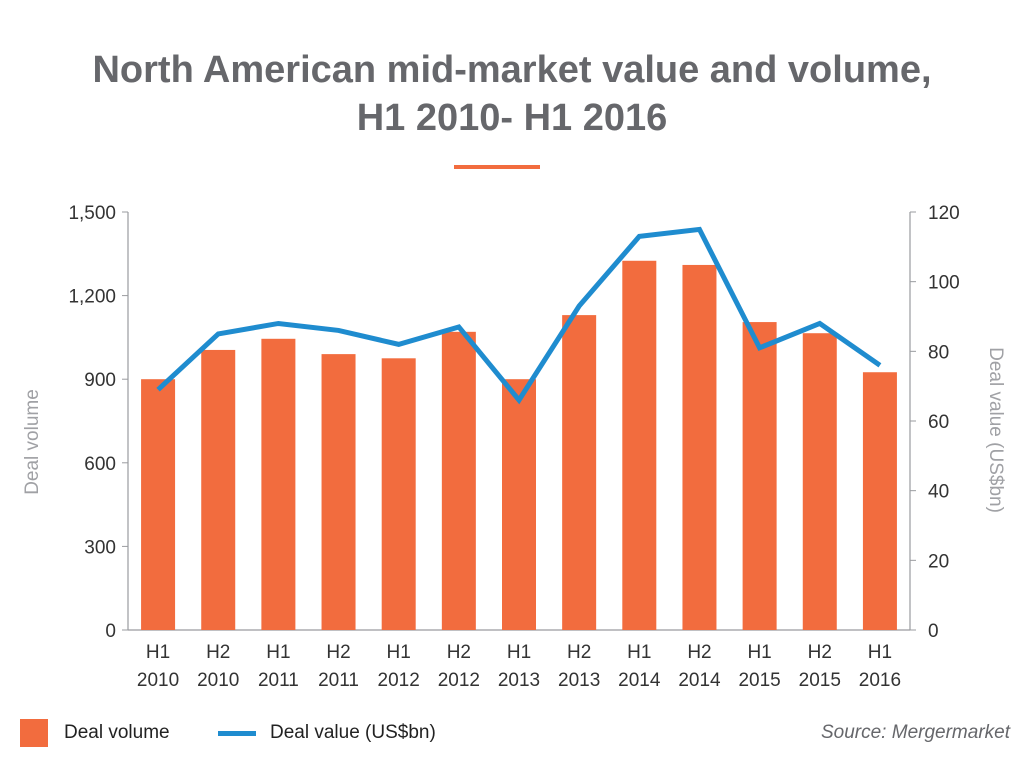 The image size is (1024, 763). Describe the element at coordinates (100, 464) in the screenshot. I see `left-axis-tick-label: 600` at that location.